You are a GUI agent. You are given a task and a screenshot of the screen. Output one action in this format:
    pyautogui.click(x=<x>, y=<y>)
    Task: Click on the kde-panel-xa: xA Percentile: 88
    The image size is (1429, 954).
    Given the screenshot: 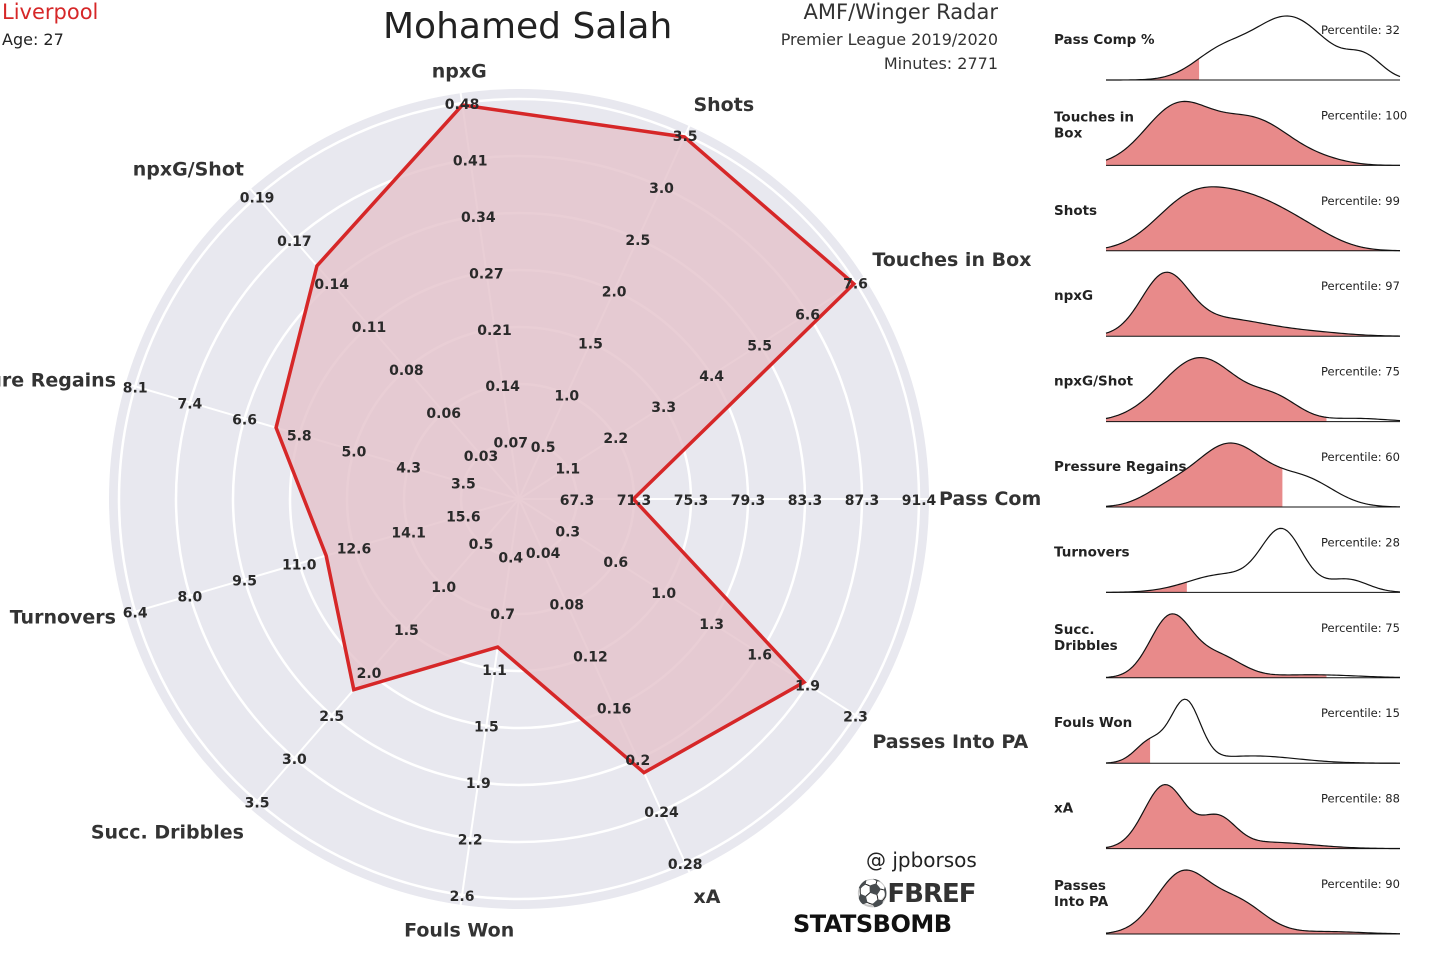 What is the action you would take?
    pyautogui.click(x=1227, y=816)
    